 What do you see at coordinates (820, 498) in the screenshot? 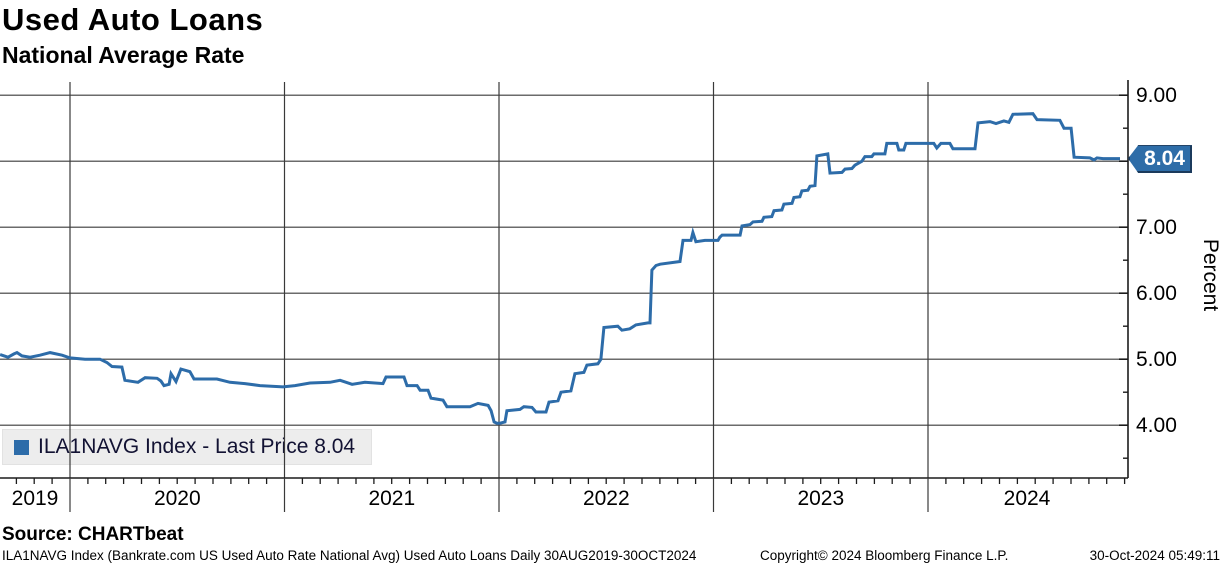
I see `svg-text: 2023` at bounding box center [820, 498].